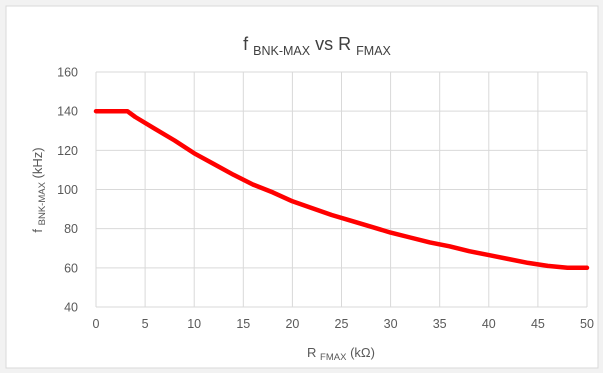 This screenshot has height=373, width=603. What do you see at coordinates (391, 324) in the screenshot?
I see `x-tick-label: 30` at bounding box center [391, 324].